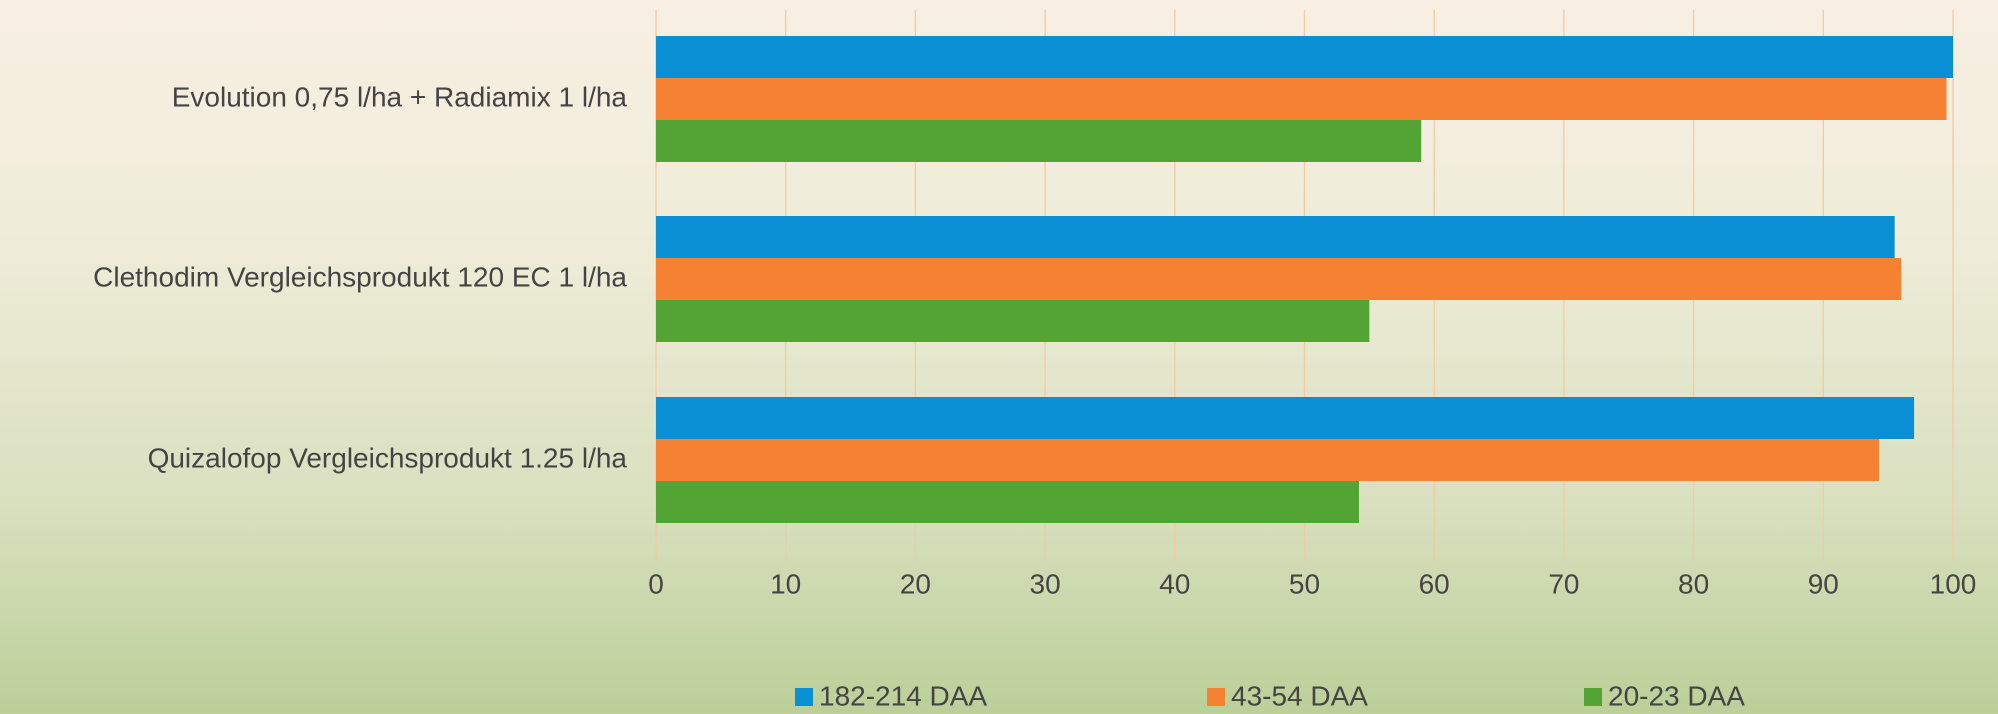 This screenshot has height=714, width=1998. Describe the element at coordinates (785, 583) in the screenshot. I see `x-tick-label: 10` at that location.